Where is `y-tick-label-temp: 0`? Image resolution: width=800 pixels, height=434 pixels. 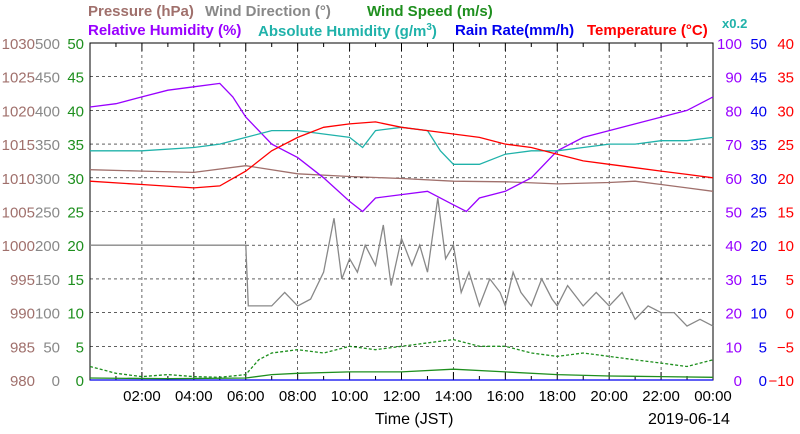
y-tick-label-temp: 0 is located at coordinates (790, 314).